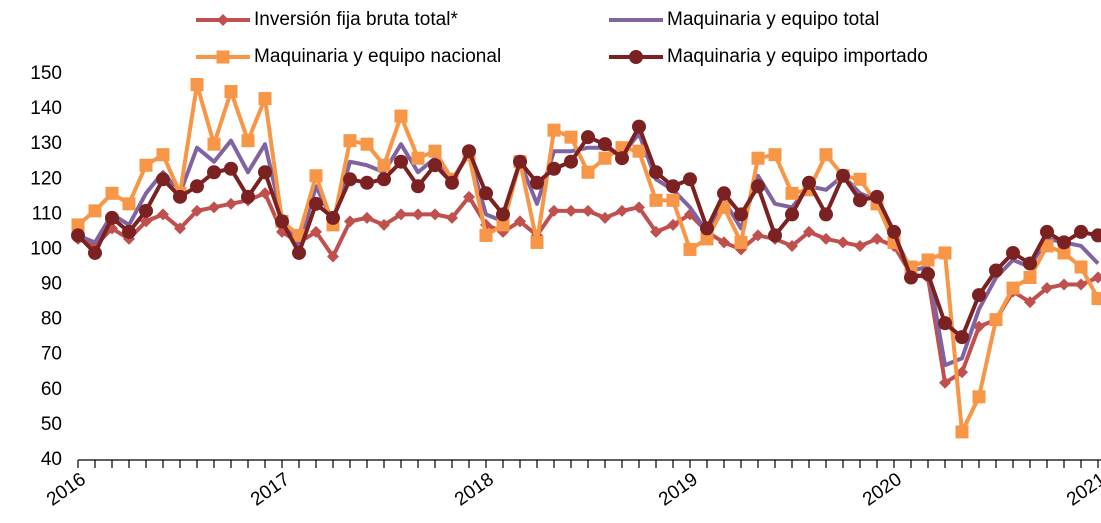 The width and height of the screenshot is (1101, 523). I want to click on legend-label: Maquinaria y equipo total, so click(773, 19).